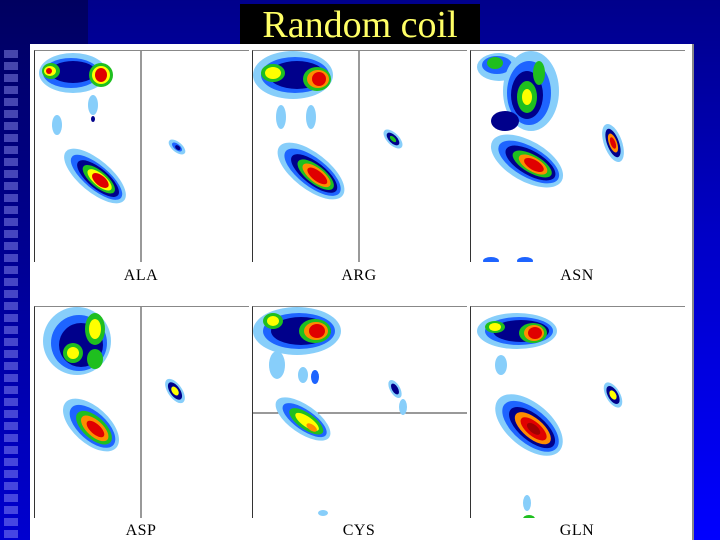 This screenshot has height=540, width=720. I want to click on plot-panel-asp, so click(141, 412).